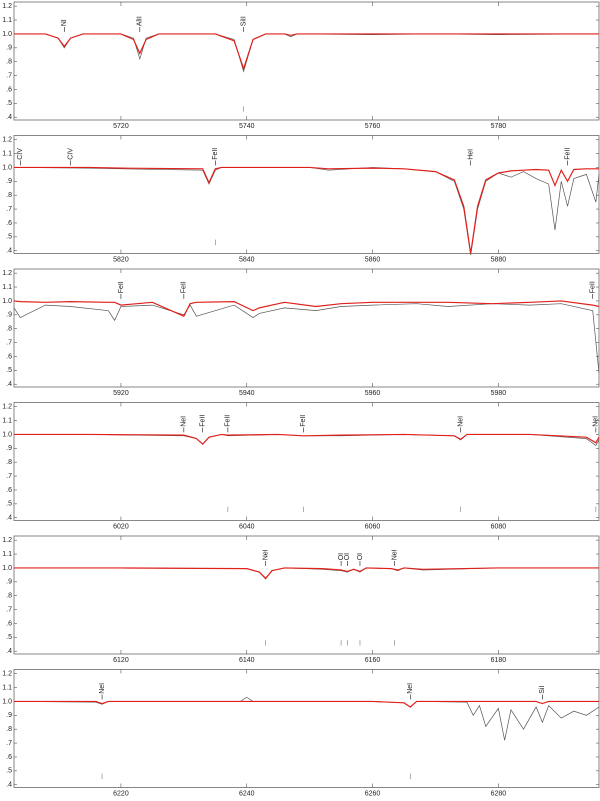  Describe the element at coordinates (373, 393) in the screenshot. I see `x-tick-label: 5960` at that location.